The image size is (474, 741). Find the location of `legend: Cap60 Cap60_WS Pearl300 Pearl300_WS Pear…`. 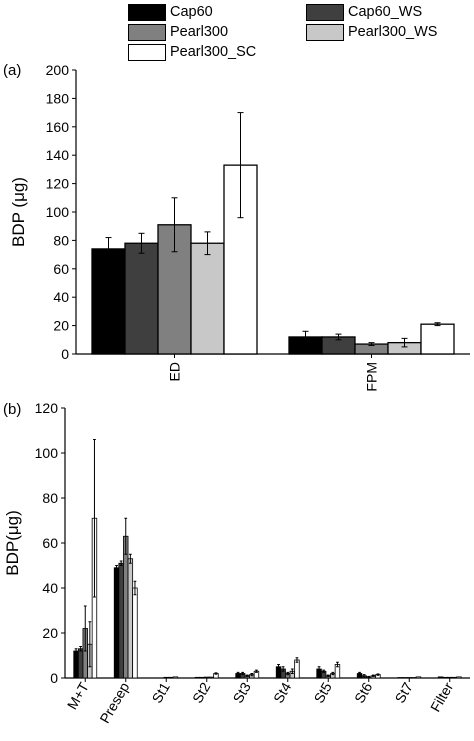

legend: Cap60 Cap60_WS Pearl300 Pearl300_WS Pear… is located at coordinates (301, 32).